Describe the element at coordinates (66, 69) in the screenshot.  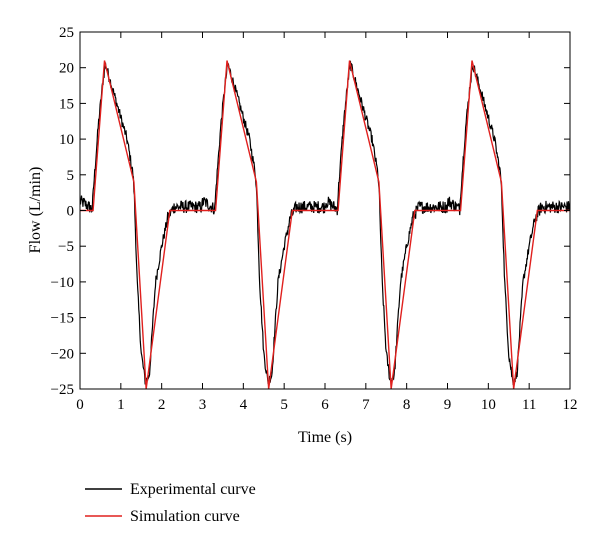
I see `y-tick-label: 20` at that location.